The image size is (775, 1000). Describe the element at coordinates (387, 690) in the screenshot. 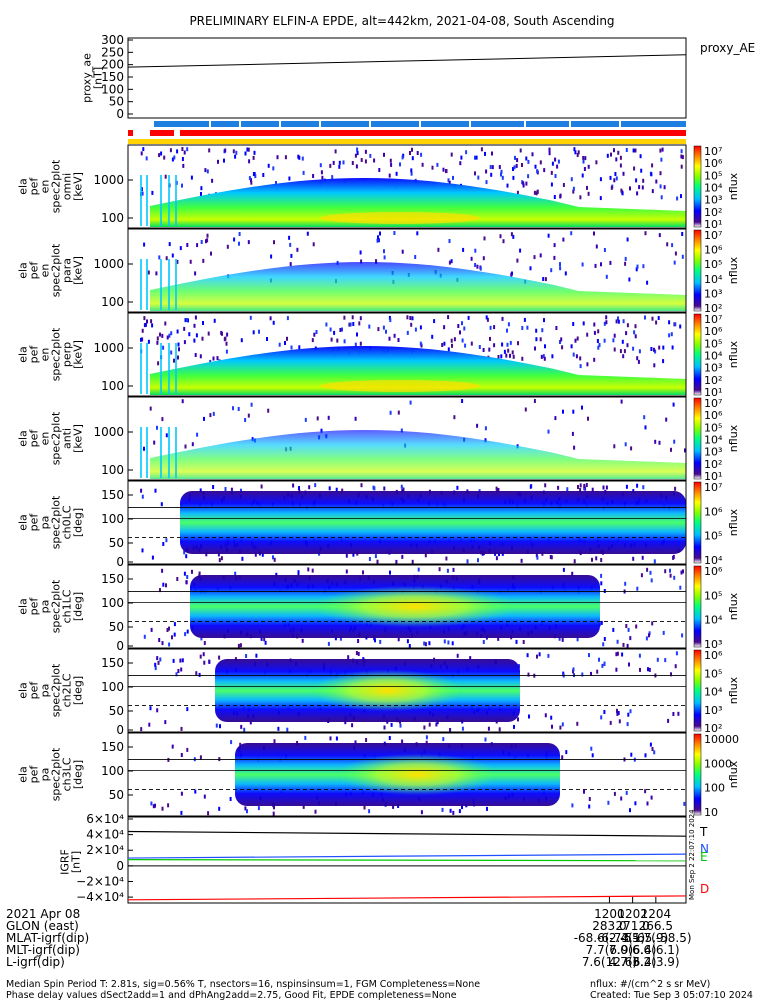

I see `pitch-angle-hotspot` at that location.